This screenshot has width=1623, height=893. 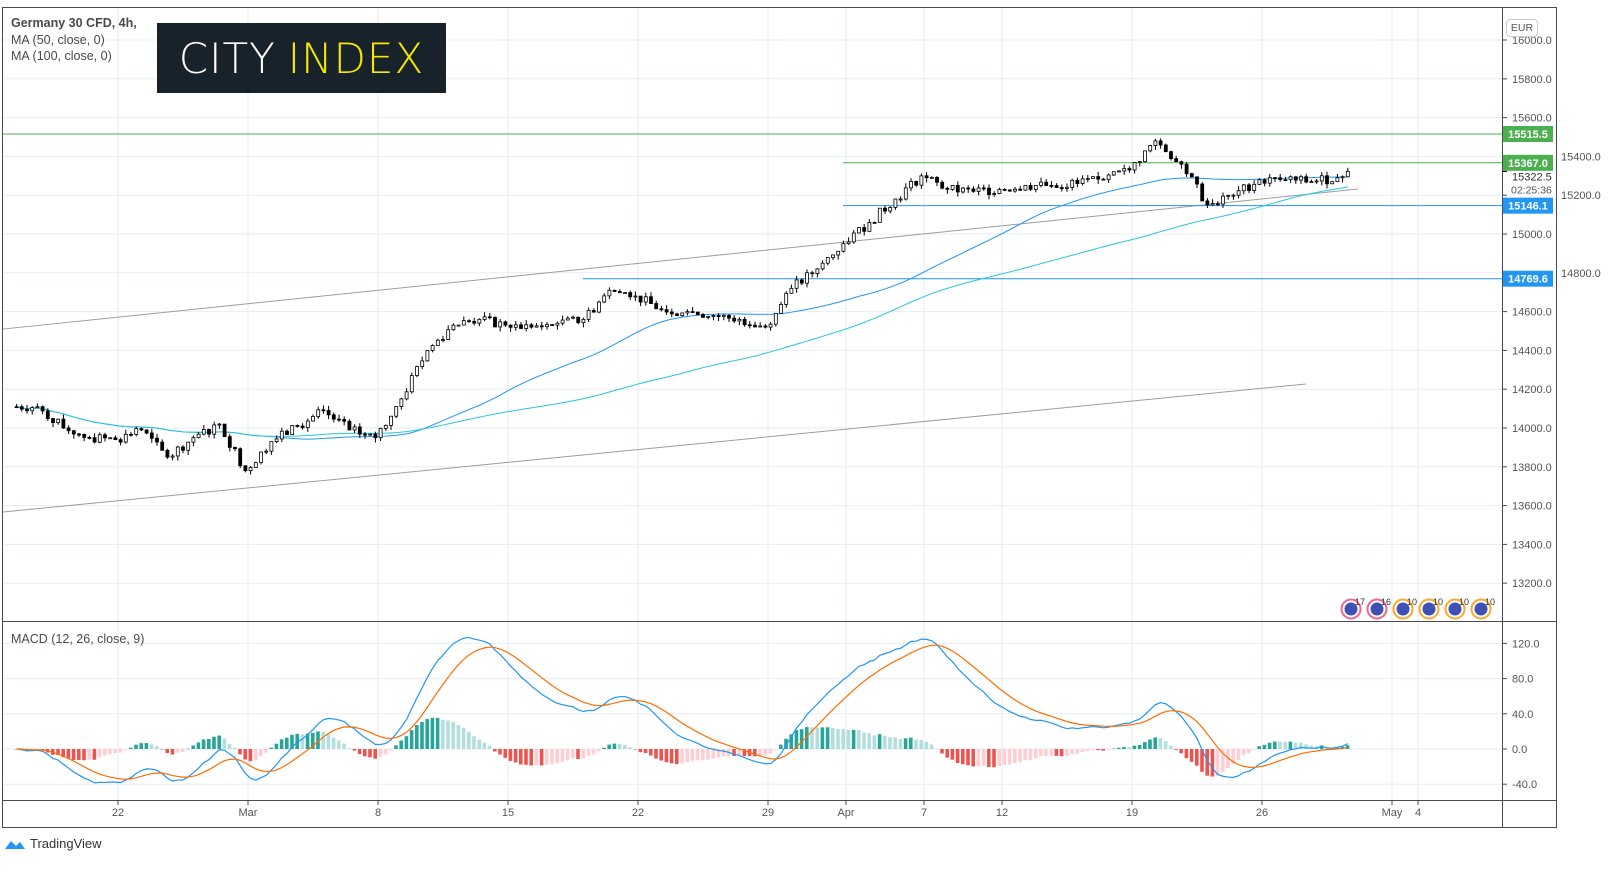 What do you see at coordinates (1532, 351) in the screenshot?
I see `price-tick-label: 14400.0` at bounding box center [1532, 351].